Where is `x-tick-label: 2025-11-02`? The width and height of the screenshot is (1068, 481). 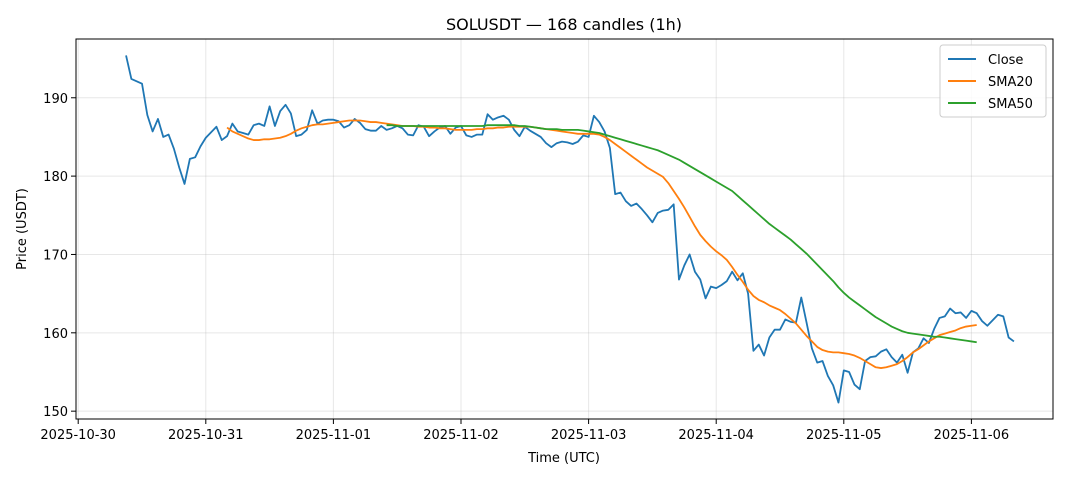
x-tick-label: 2025-11-02 is located at coordinates (461, 435).